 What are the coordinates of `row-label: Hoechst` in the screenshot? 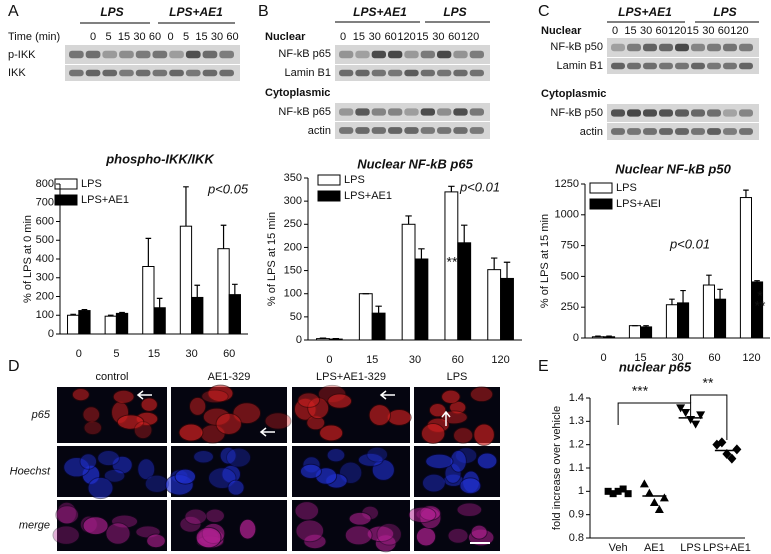 It's located at (30, 471).